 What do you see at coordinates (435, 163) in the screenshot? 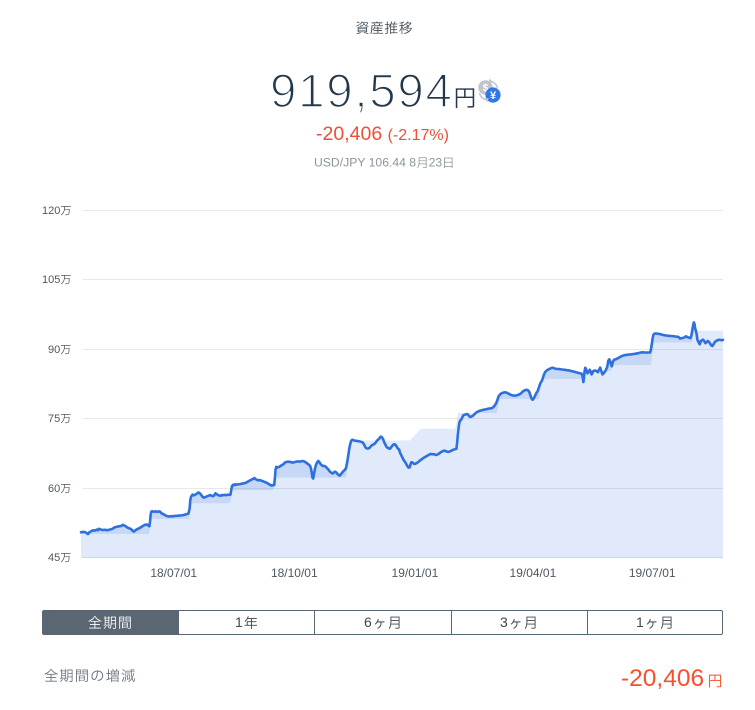
I see `svg-text: 23` at bounding box center [435, 163].